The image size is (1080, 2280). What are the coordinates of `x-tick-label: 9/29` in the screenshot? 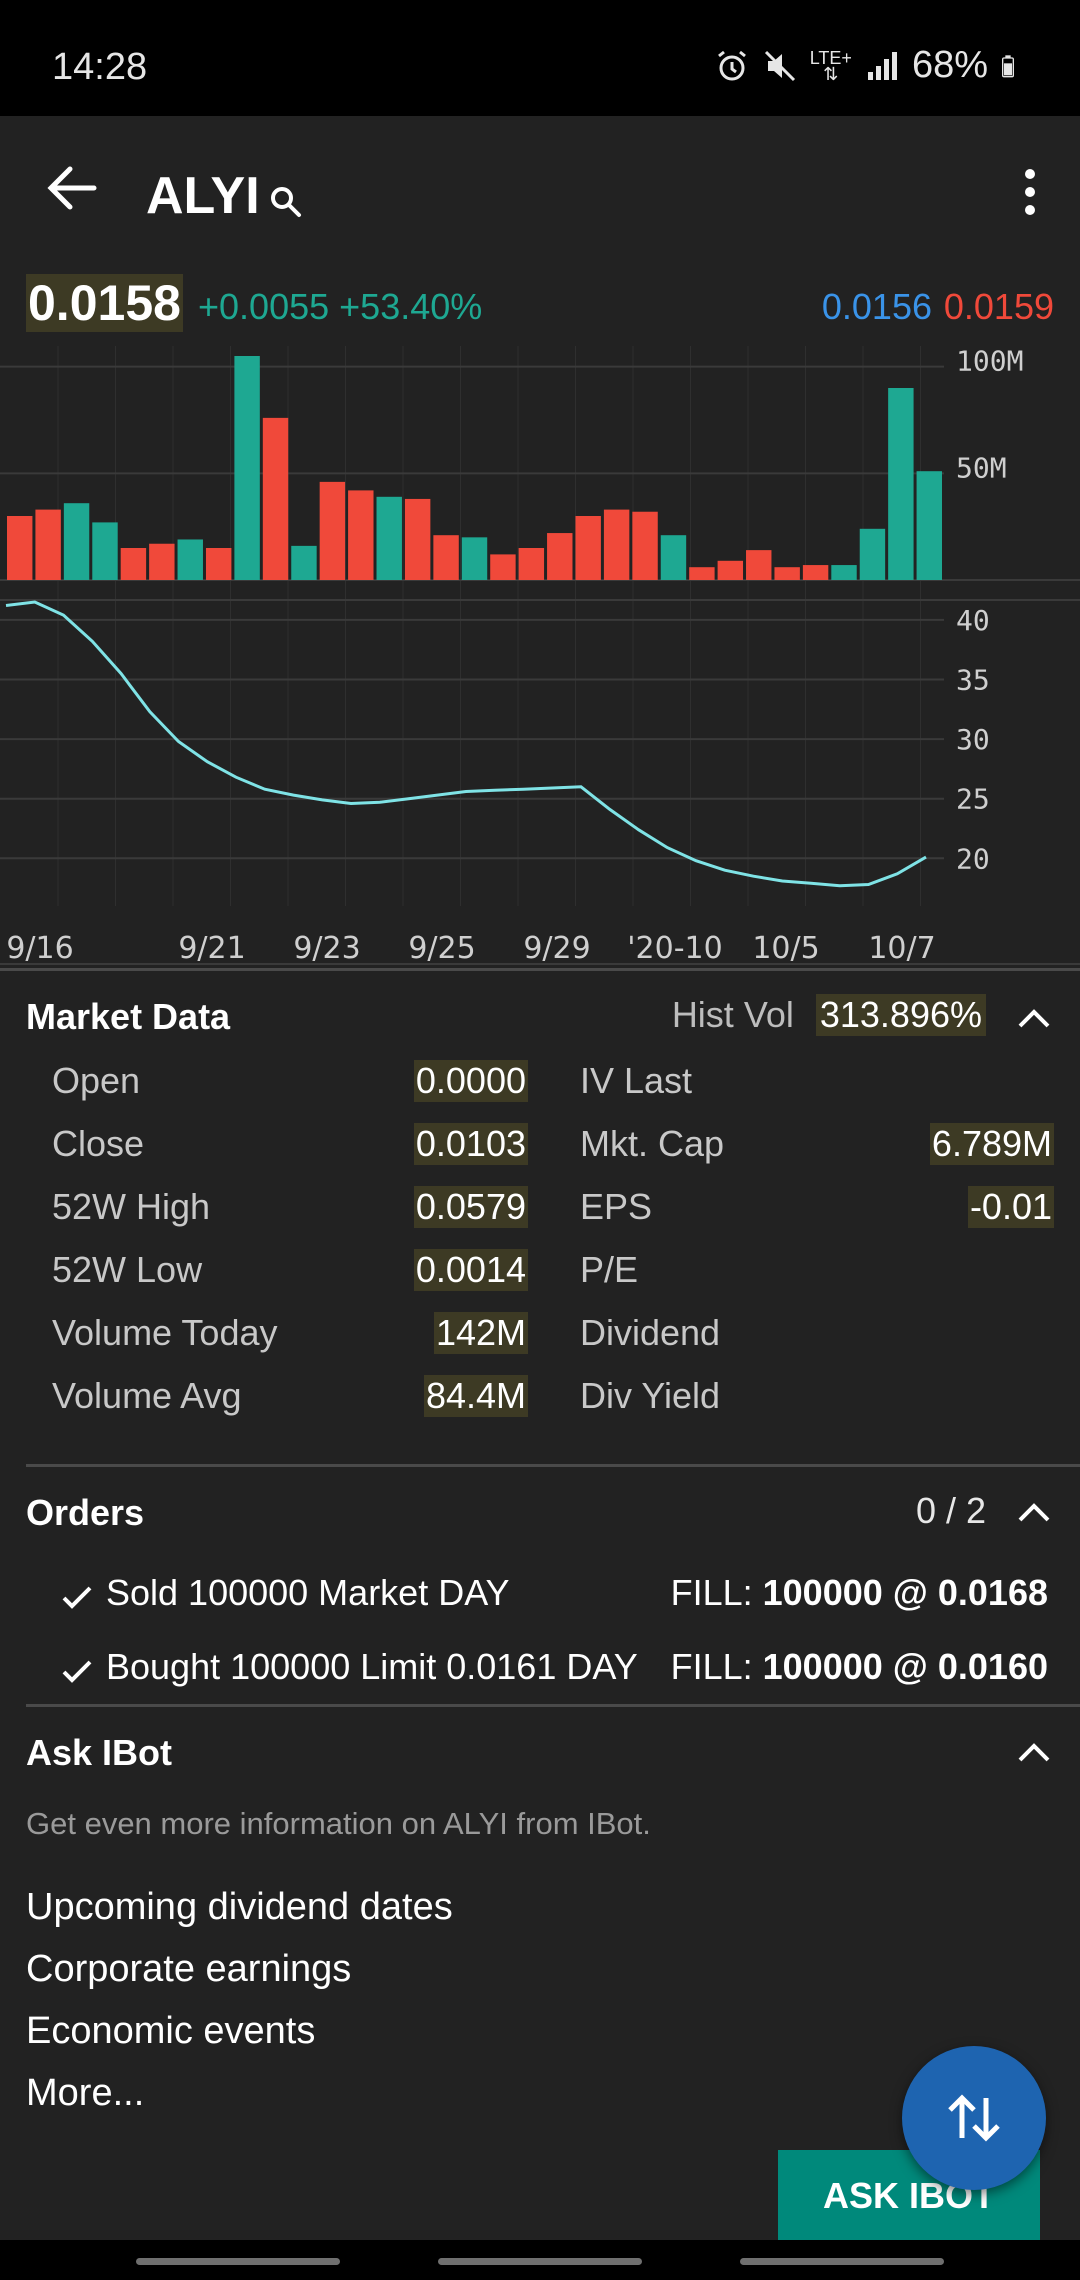 It's located at (556, 948).